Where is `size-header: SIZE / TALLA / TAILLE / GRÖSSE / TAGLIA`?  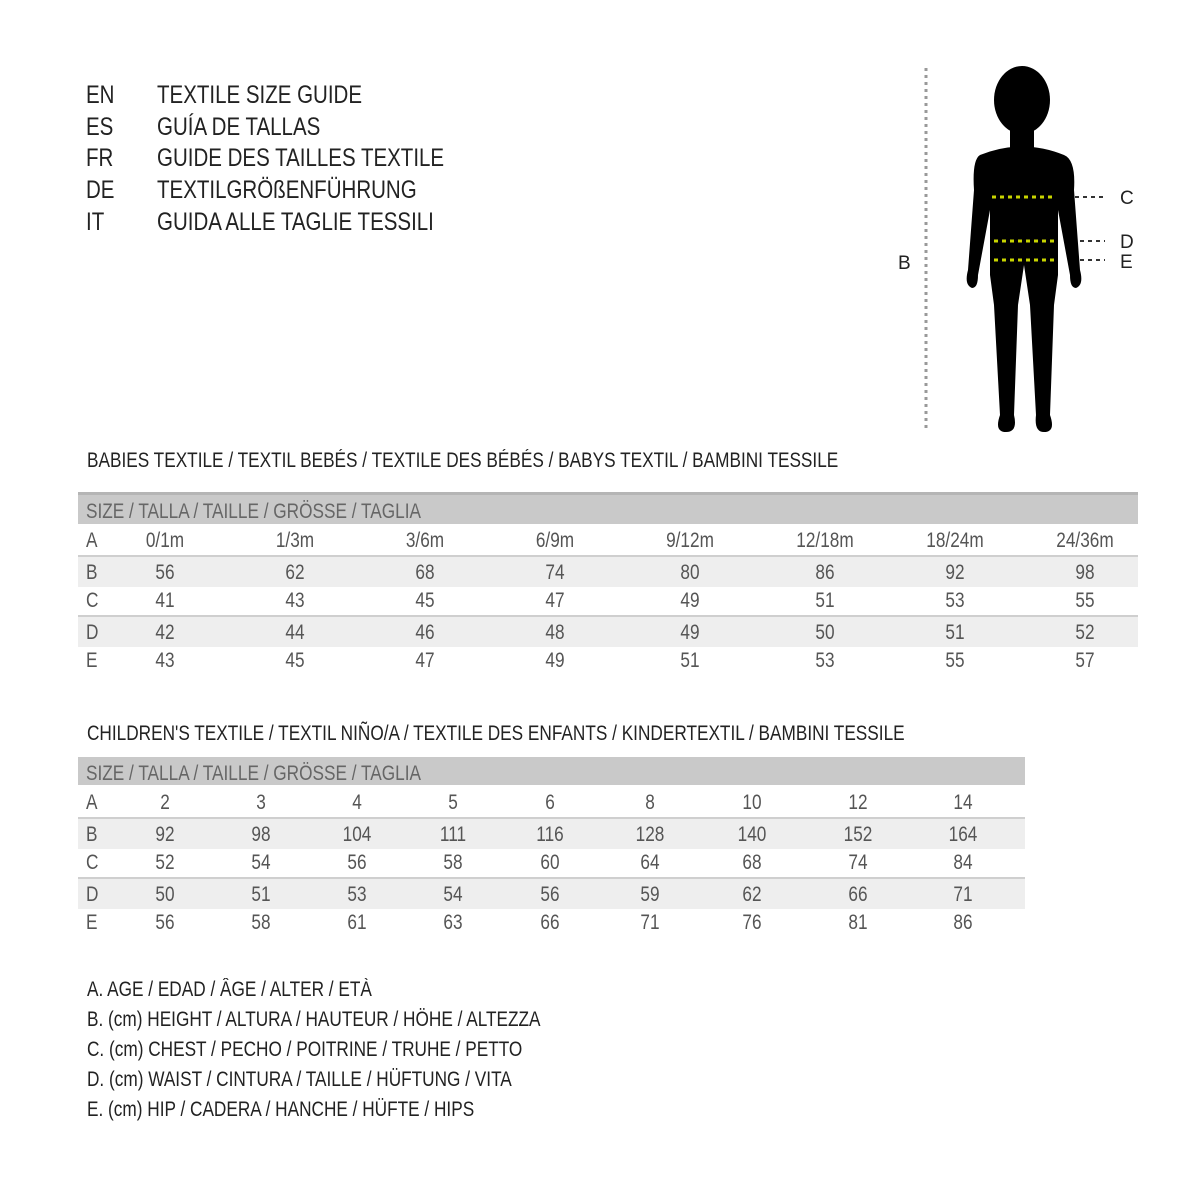 size-header: SIZE / TALLA / TAILLE / GRÖSSE / TAGLIA is located at coordinates (253, 511).